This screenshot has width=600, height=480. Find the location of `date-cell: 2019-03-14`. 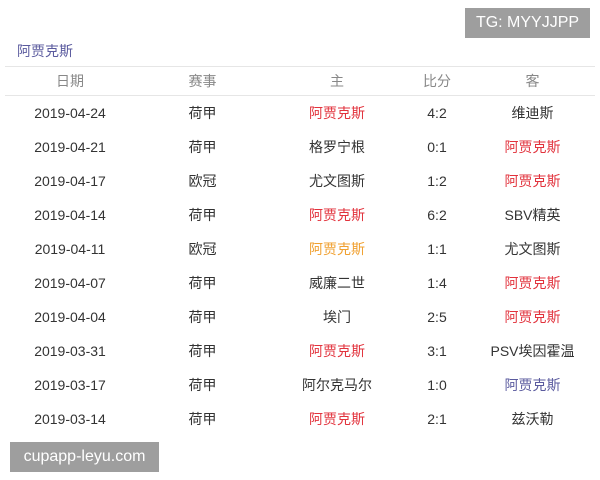

date-cell: 2019-03-14 is located at coordinates (70, 419).